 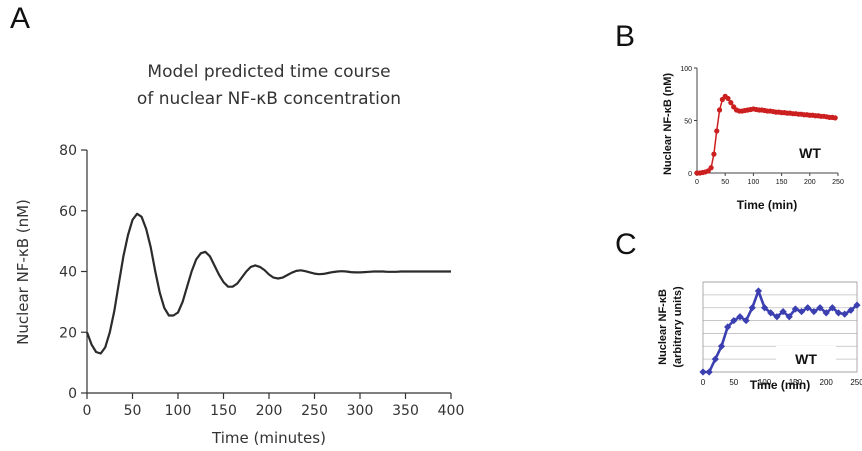 I want to click on a-x-tick-label: 100, so click(x=178, y=411).